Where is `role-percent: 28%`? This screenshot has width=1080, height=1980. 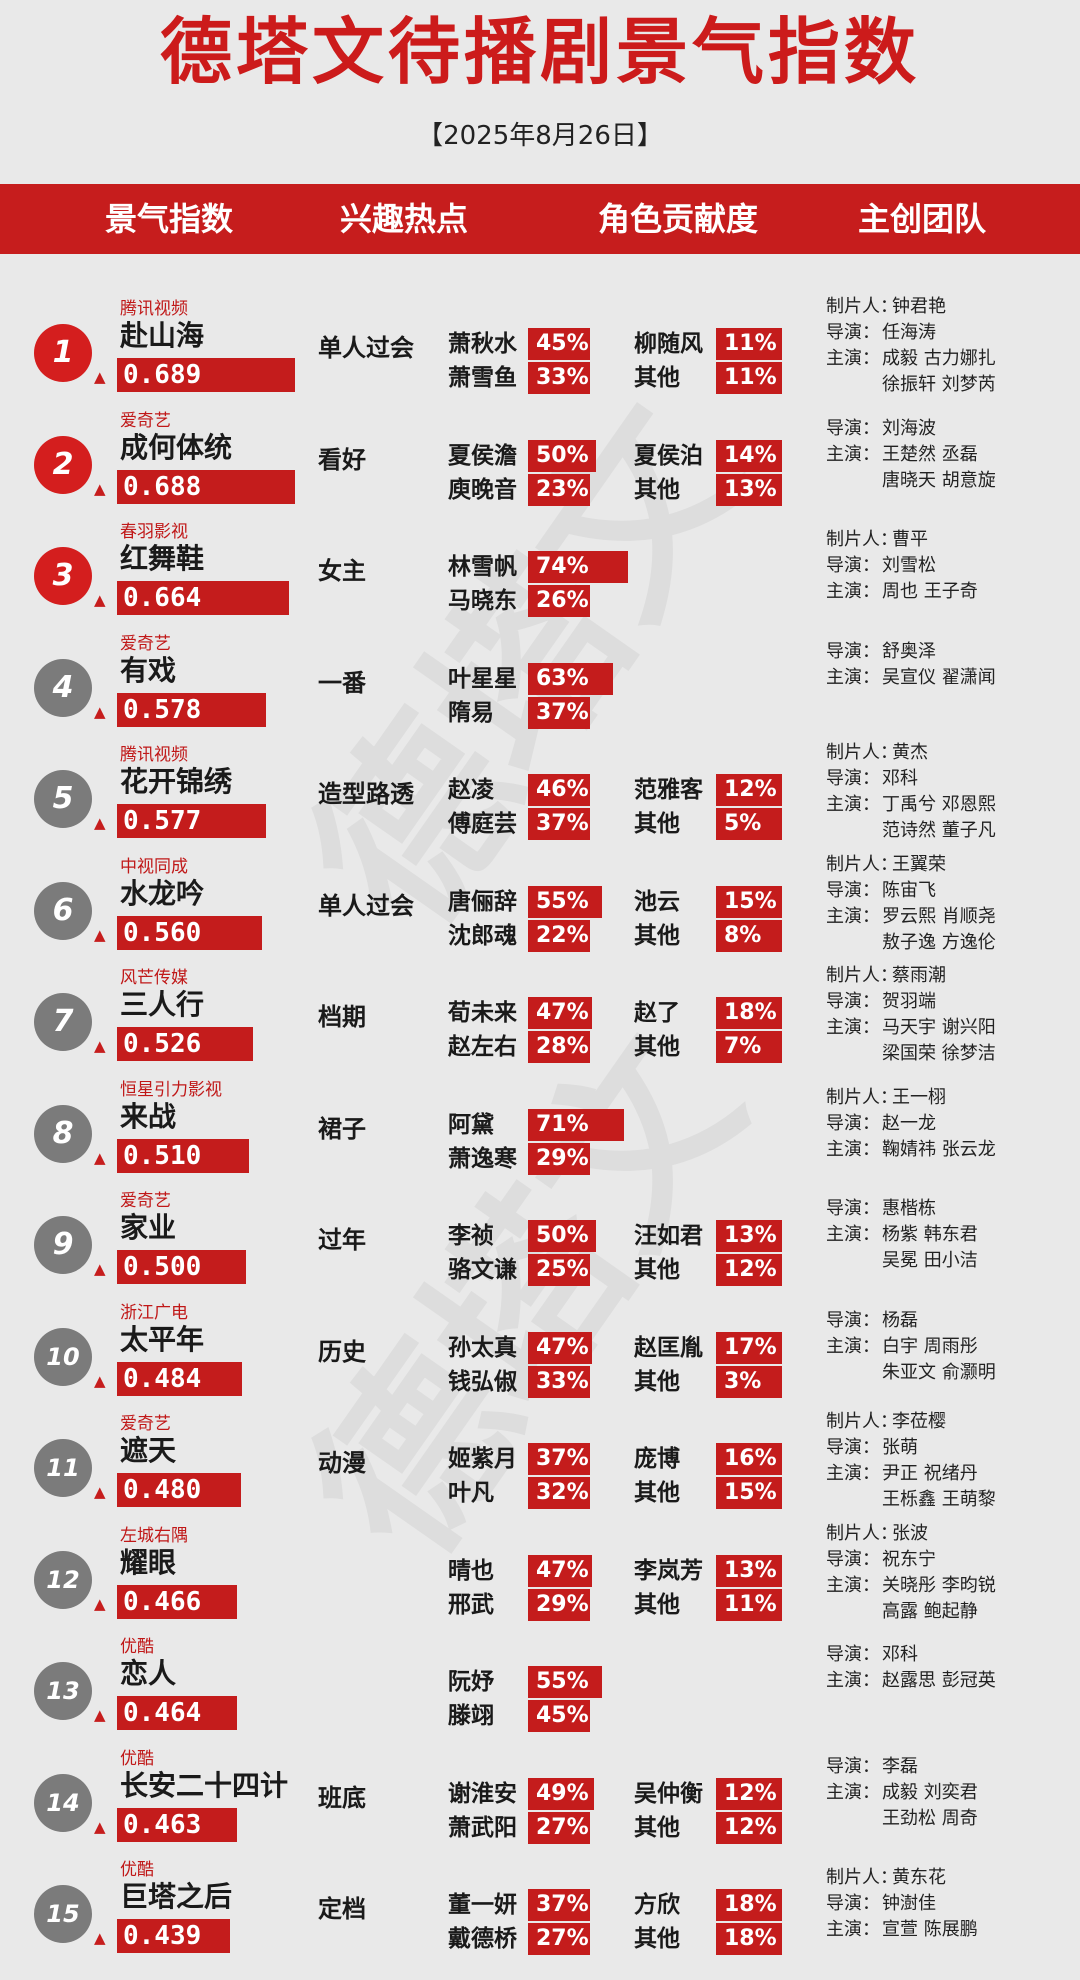
role-percent: 28% is located at coordinates (559, 1047).